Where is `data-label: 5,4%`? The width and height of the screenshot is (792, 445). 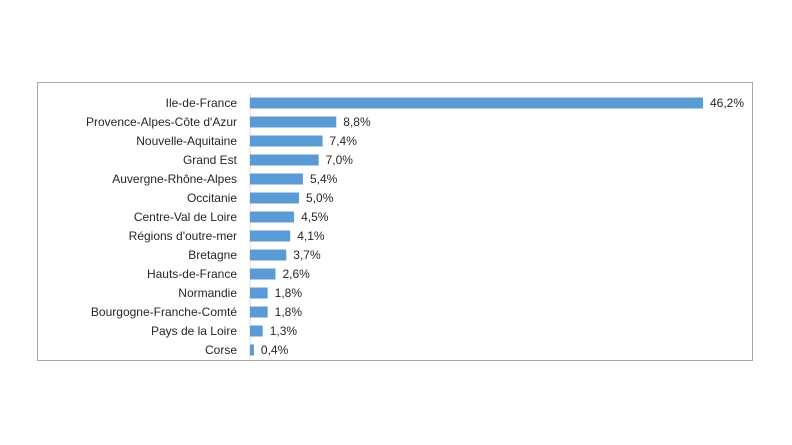 data-label: 5,4% is located at coordinates (324, 179).